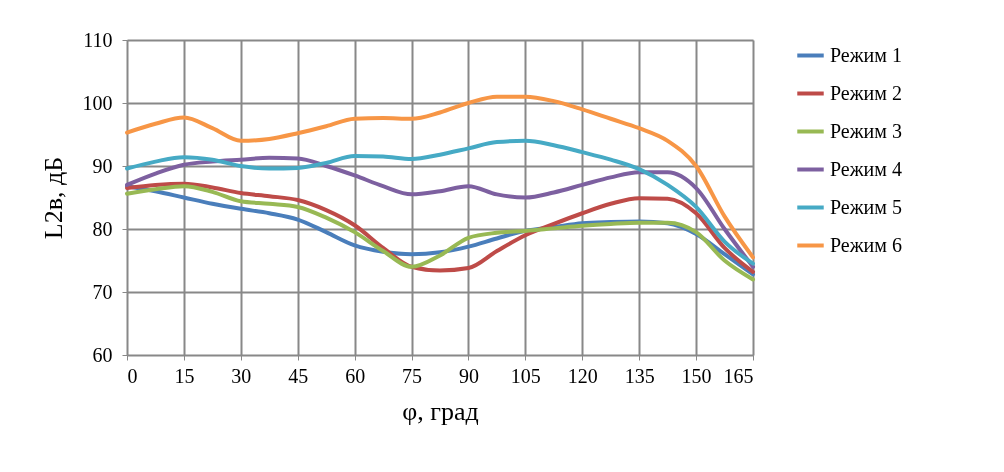 The width and height of the screenshot is (1004, 472). Describe the element at coordinates (241, 375) in the screenshot. I see `x-tick-label: 30` at that location.